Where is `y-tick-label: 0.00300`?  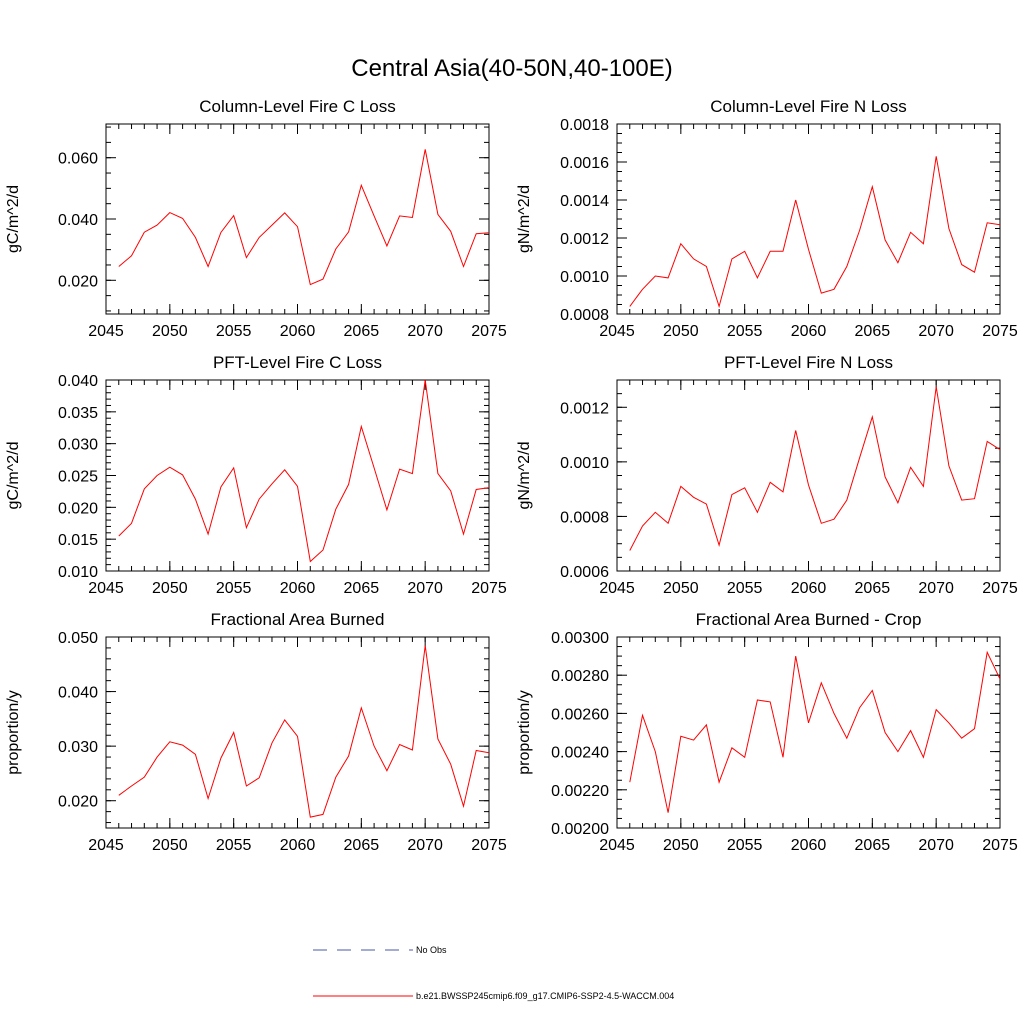
y-tick-label: 0.00300 is located at coordinates (580, 638).